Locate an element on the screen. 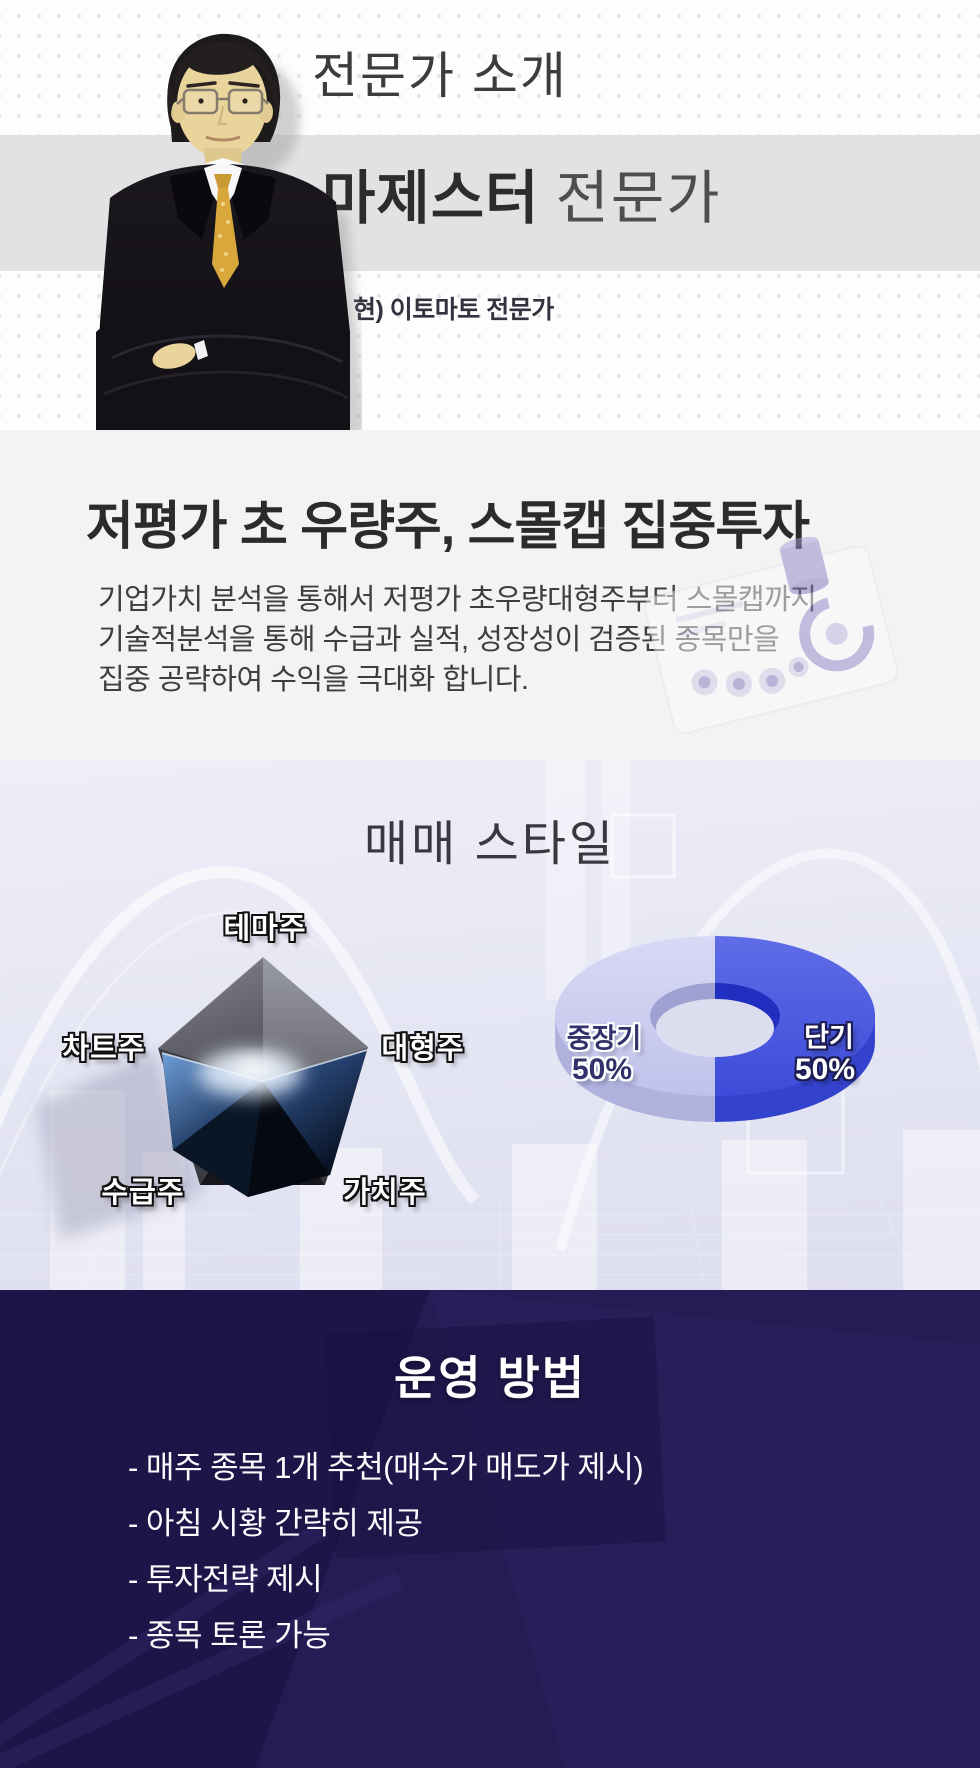 The image size is (980, 1768). expert-photo is located at coordinates (209, 226).